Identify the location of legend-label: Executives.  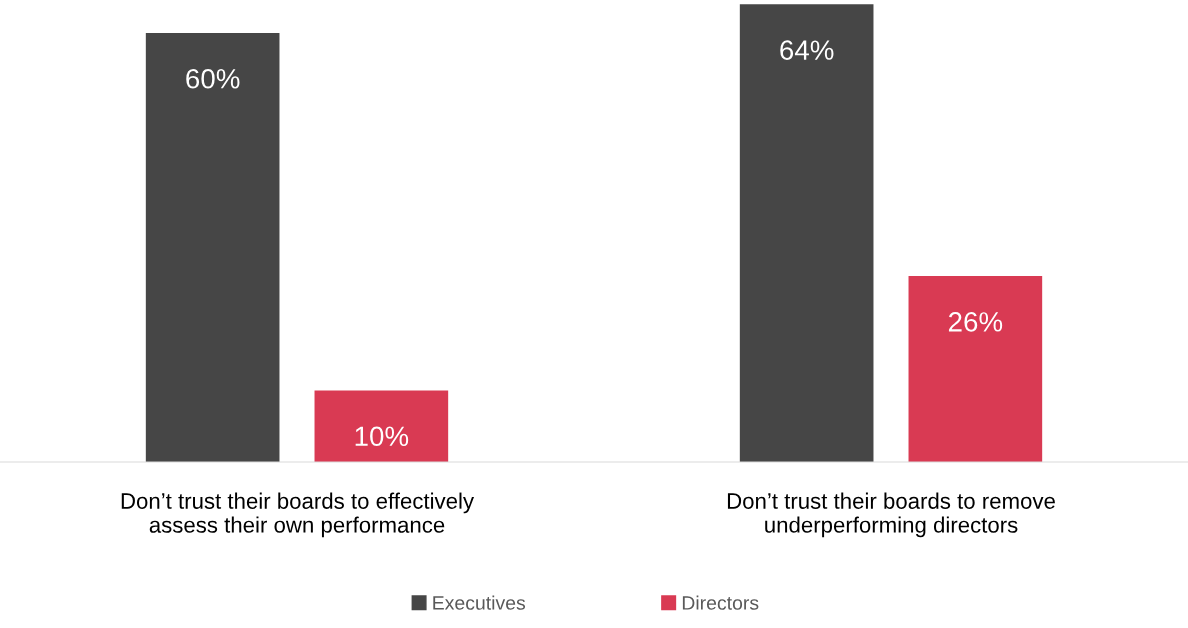
(479, 602).